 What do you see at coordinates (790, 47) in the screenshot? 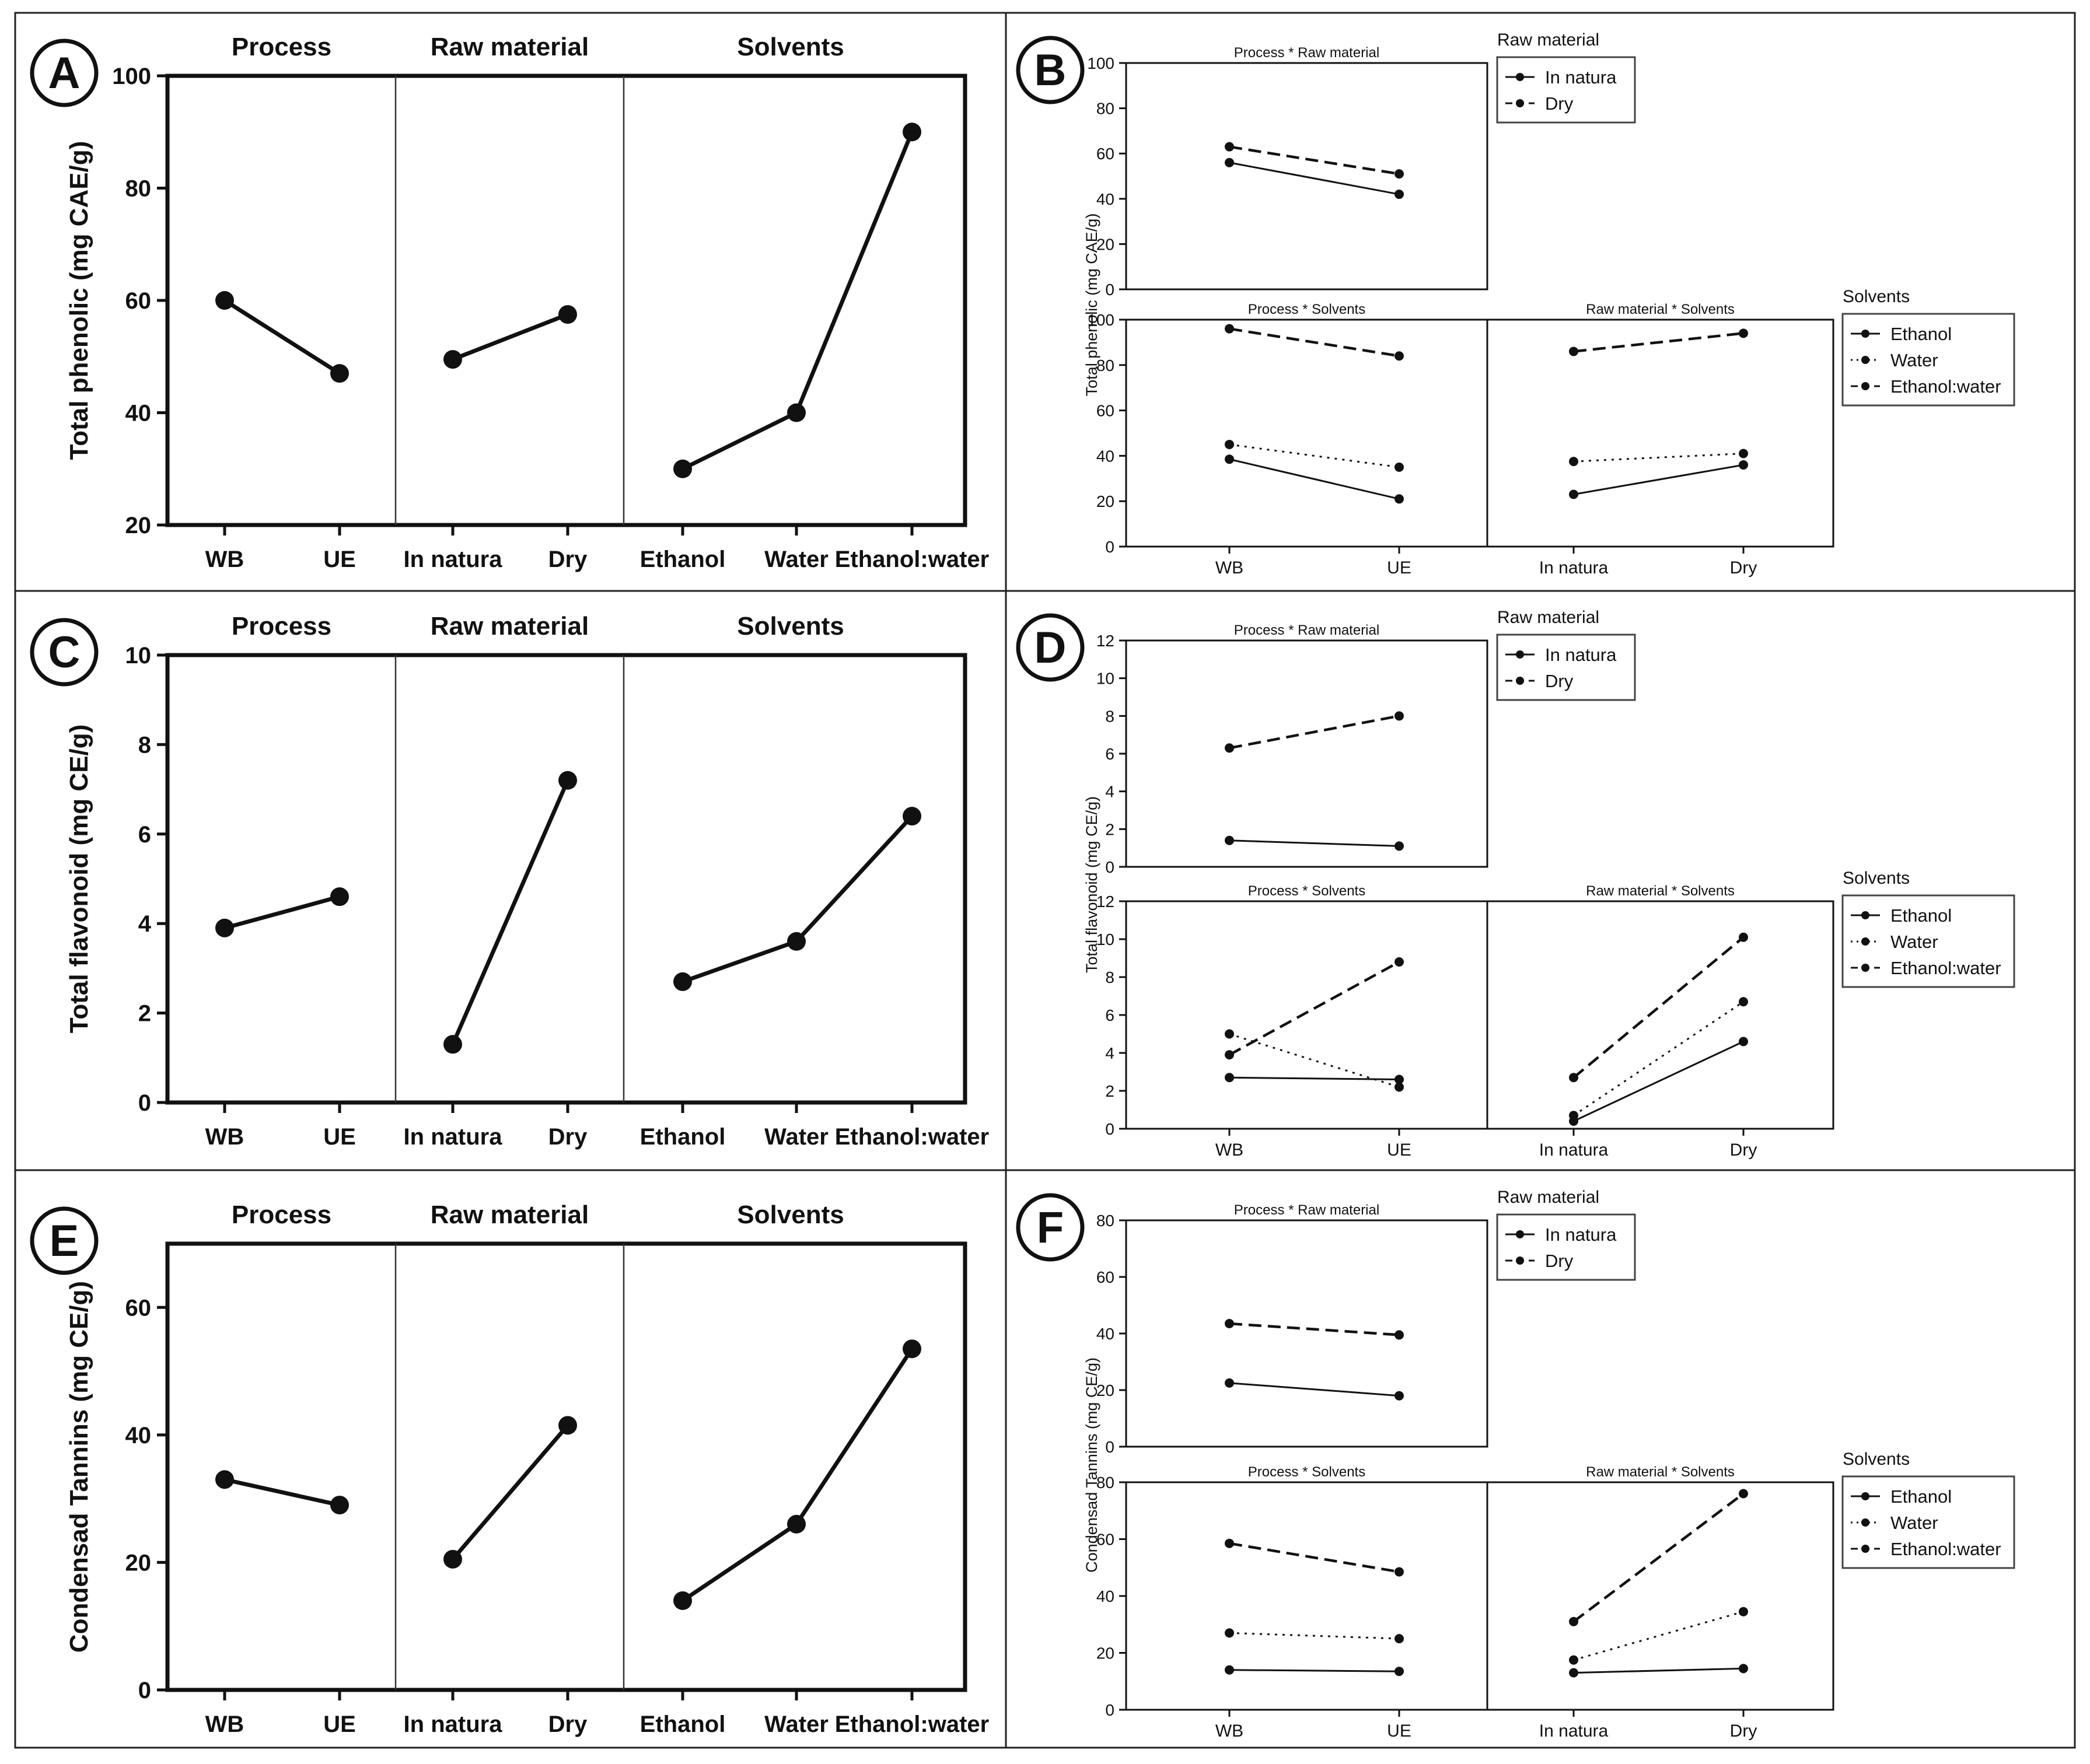
I see `section-title: Solvents` at bounding box center [790, 47].